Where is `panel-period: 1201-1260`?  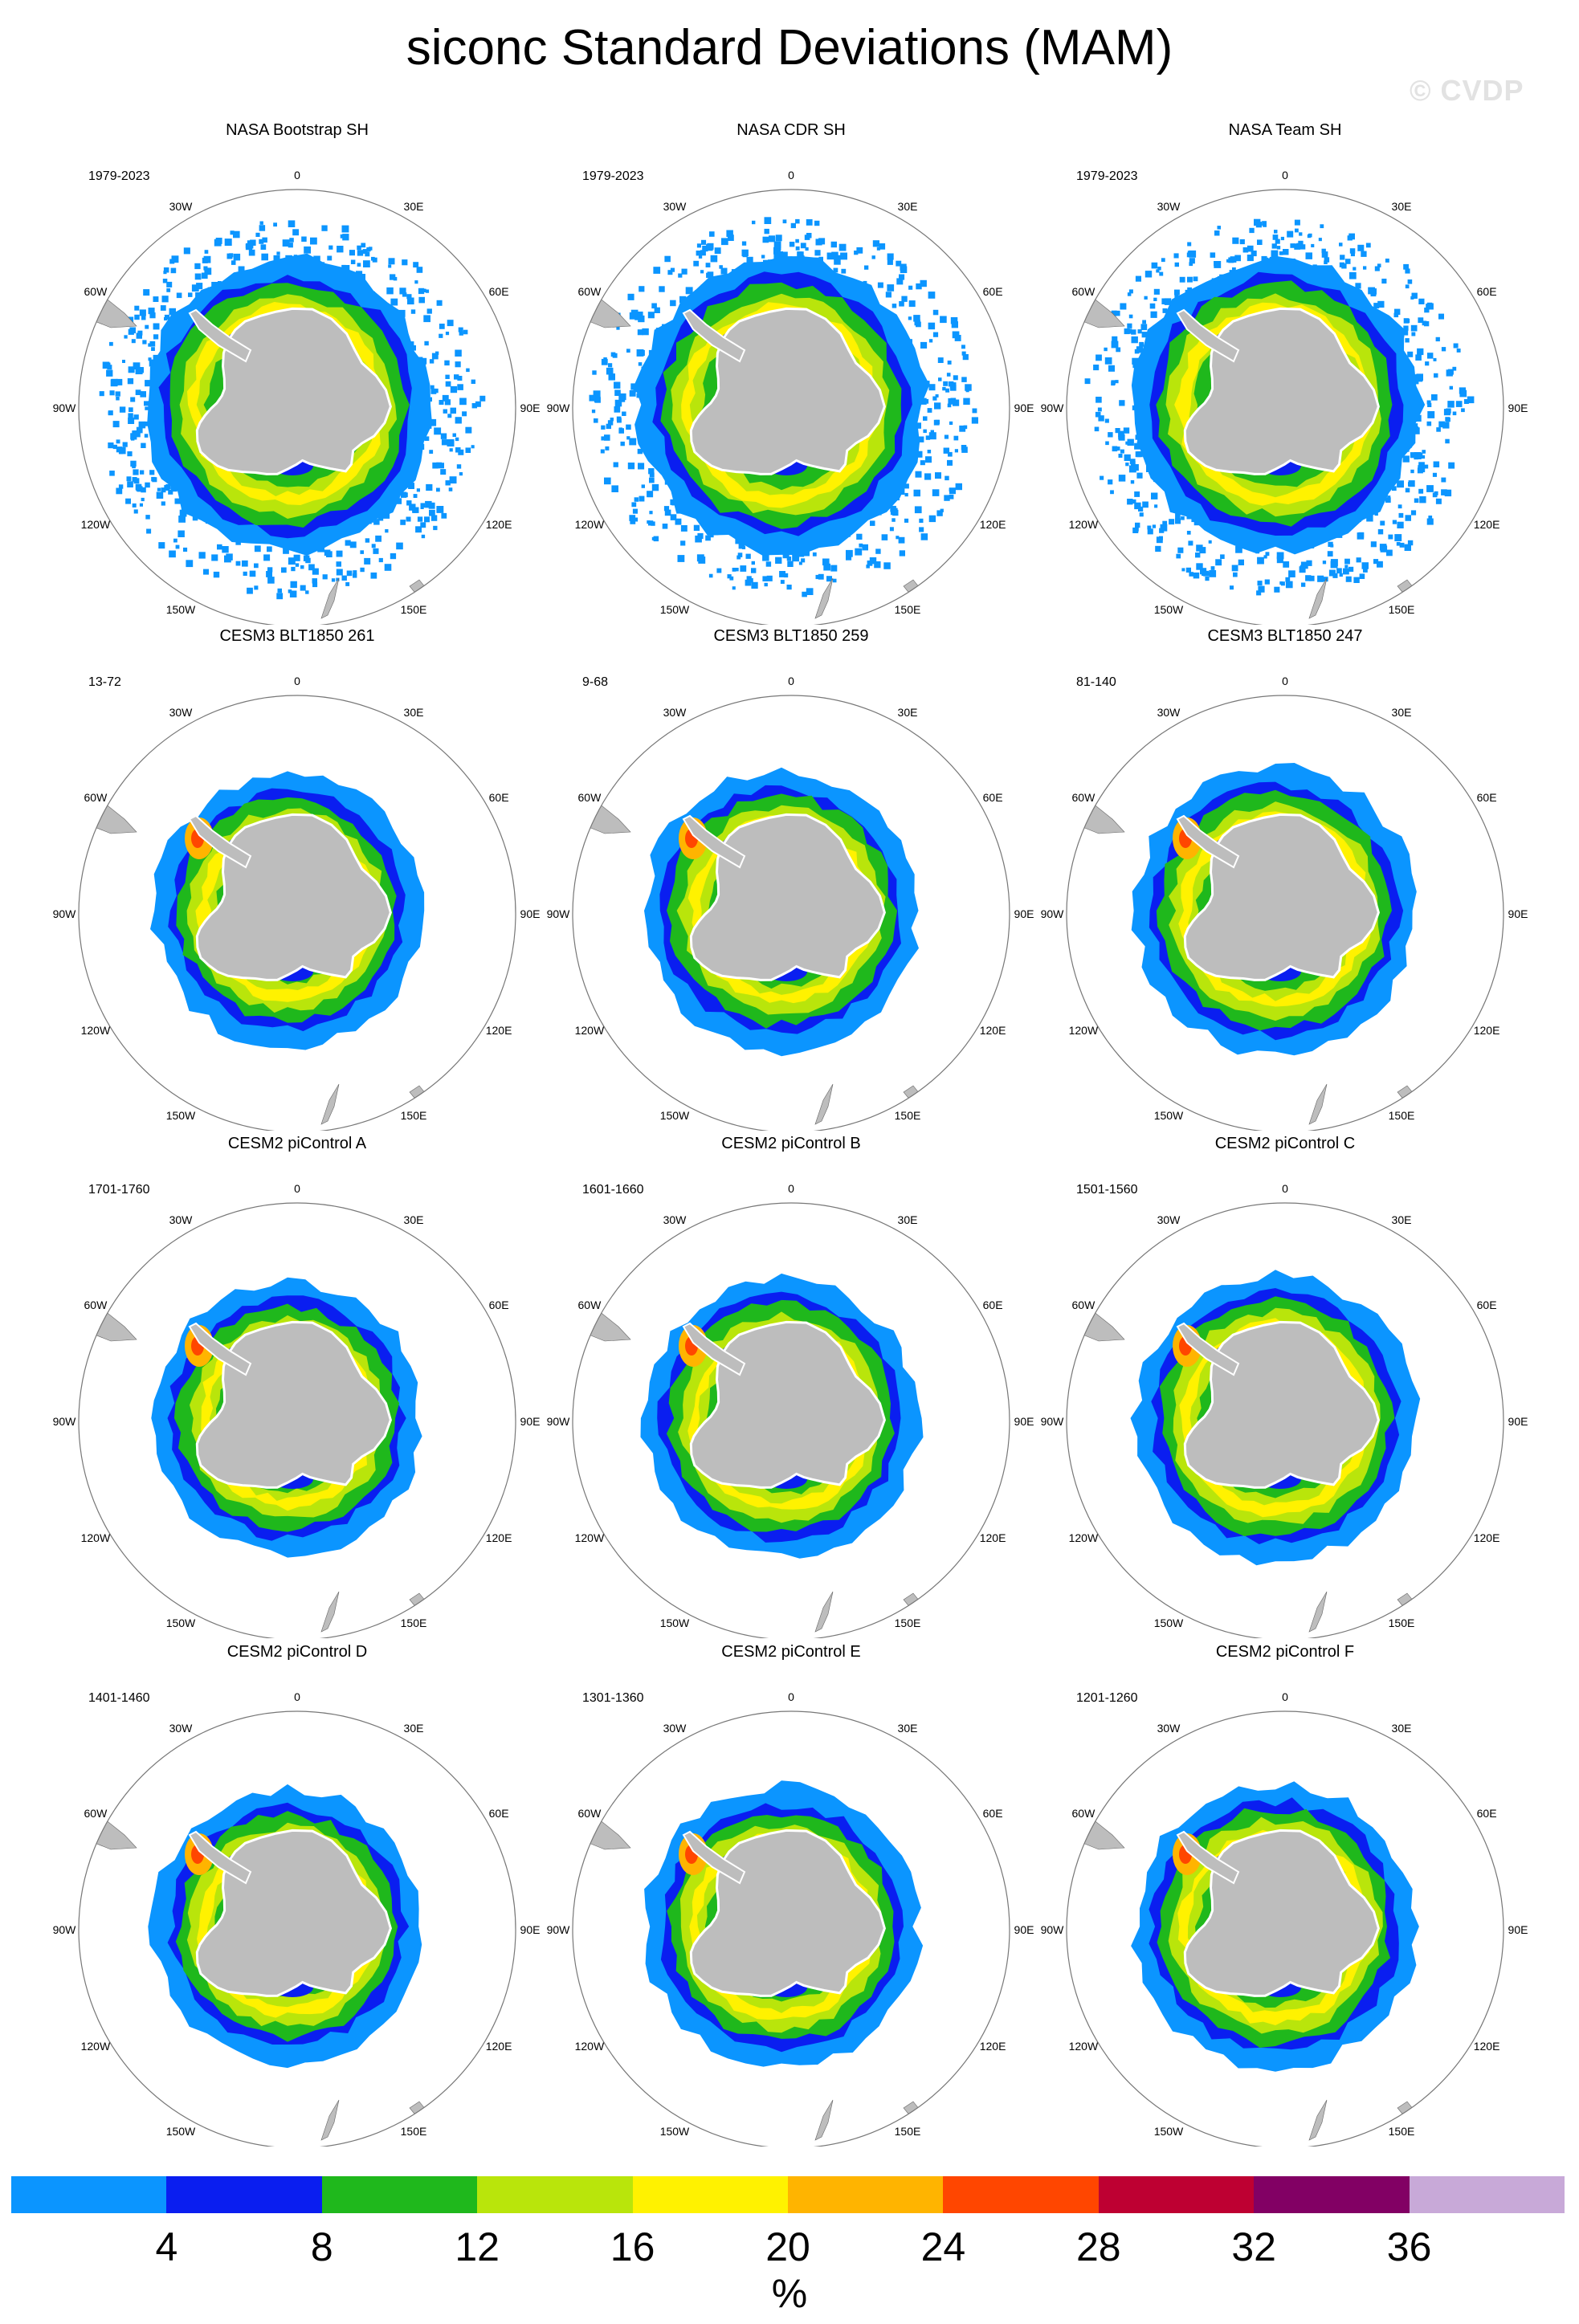 panel-period: 1201-1260 is located at coordinates (1107, 1698).